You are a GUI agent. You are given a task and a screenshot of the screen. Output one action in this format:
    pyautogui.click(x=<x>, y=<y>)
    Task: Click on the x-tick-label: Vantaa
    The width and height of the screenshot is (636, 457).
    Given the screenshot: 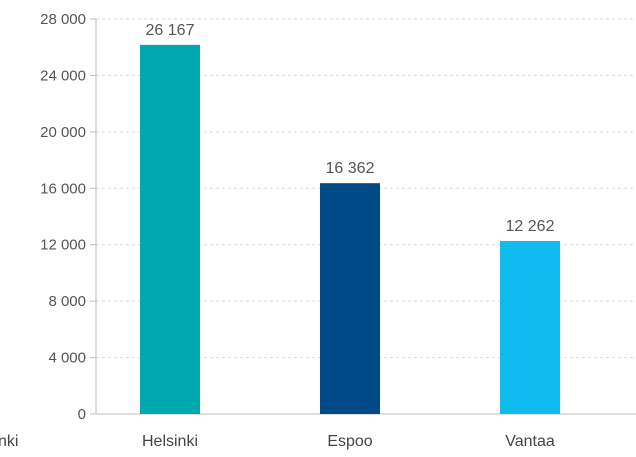 What is the action you would take?
    pyautogui.click(x=530, y=441)
    